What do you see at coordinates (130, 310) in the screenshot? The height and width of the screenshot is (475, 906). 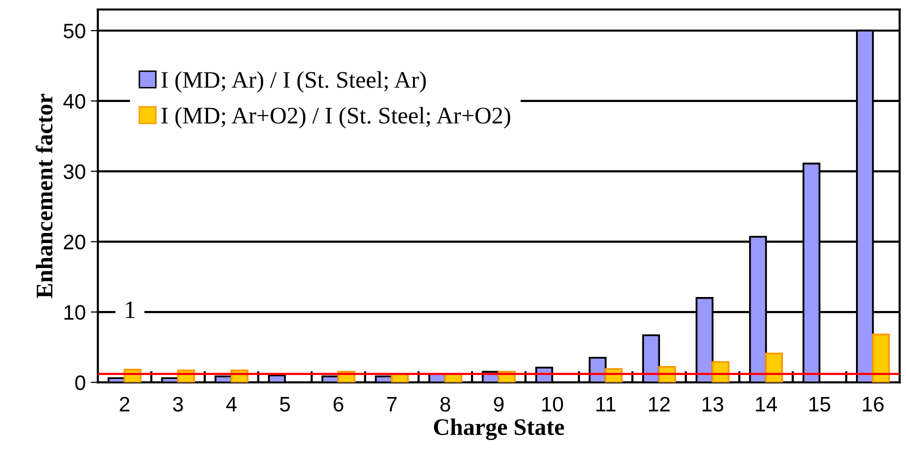 I see `ref-line-label: 1` at bounding box center [130, 310].